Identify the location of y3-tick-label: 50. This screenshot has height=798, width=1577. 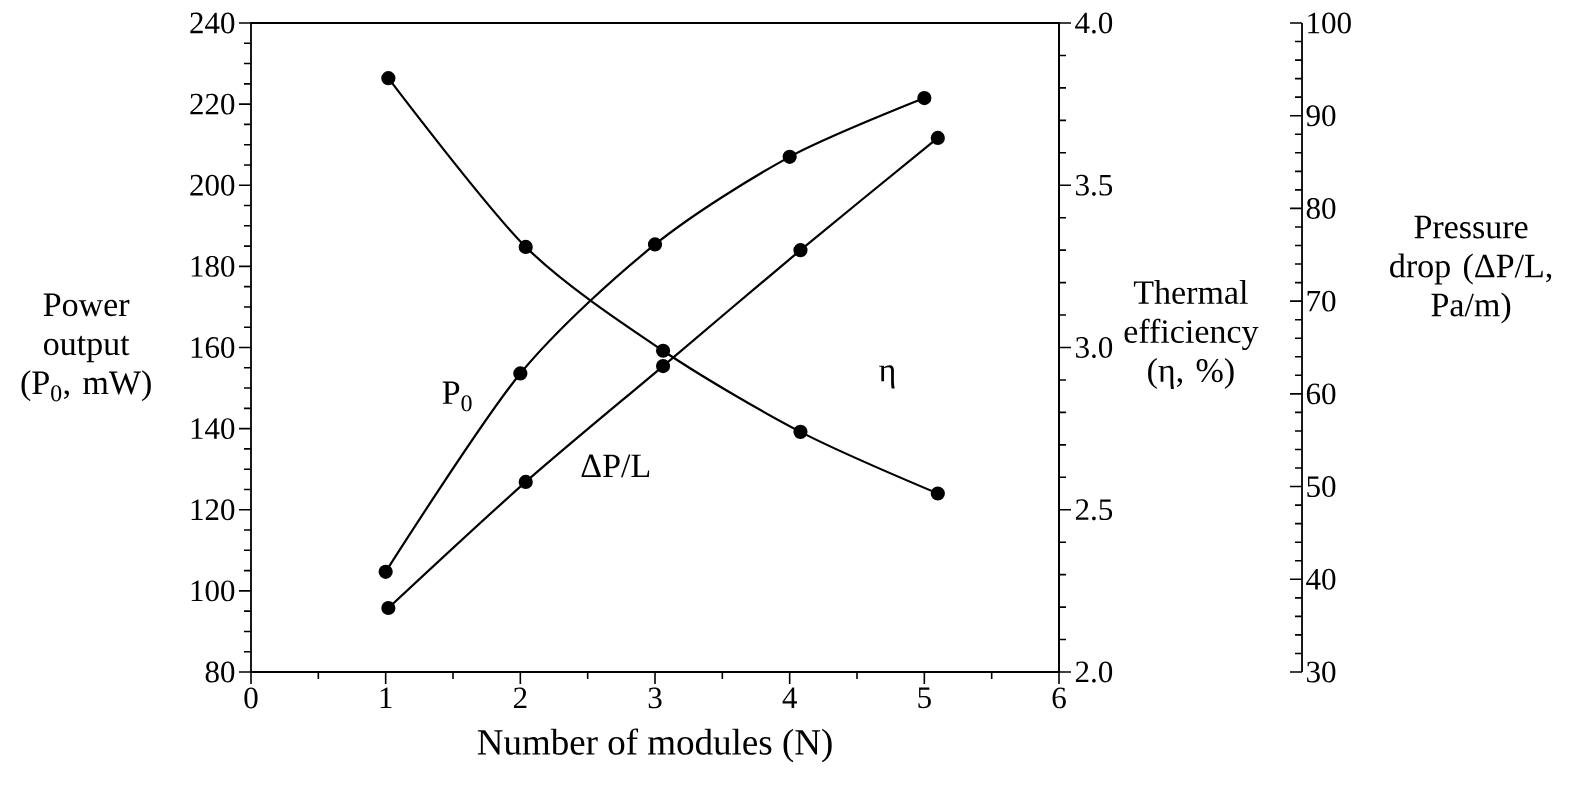
(1321, 487).